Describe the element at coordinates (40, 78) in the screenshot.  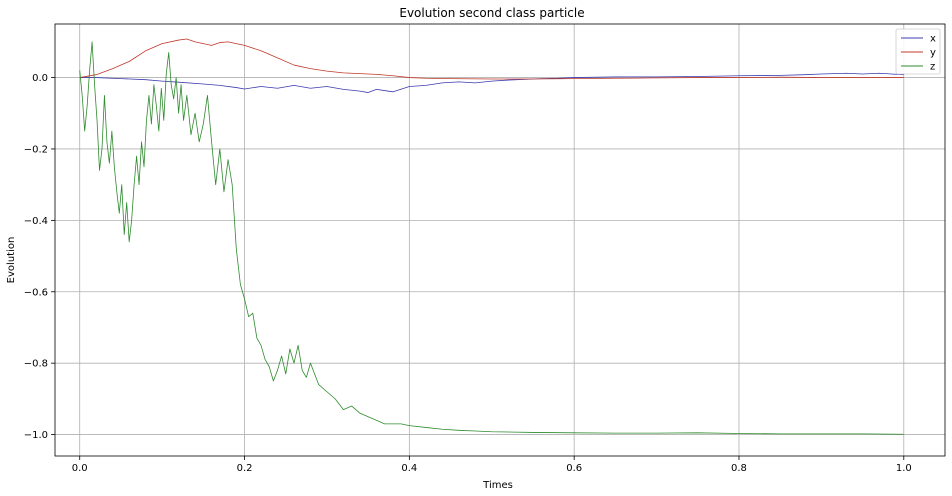
I see `y-tick-label: 0.0` at that location.